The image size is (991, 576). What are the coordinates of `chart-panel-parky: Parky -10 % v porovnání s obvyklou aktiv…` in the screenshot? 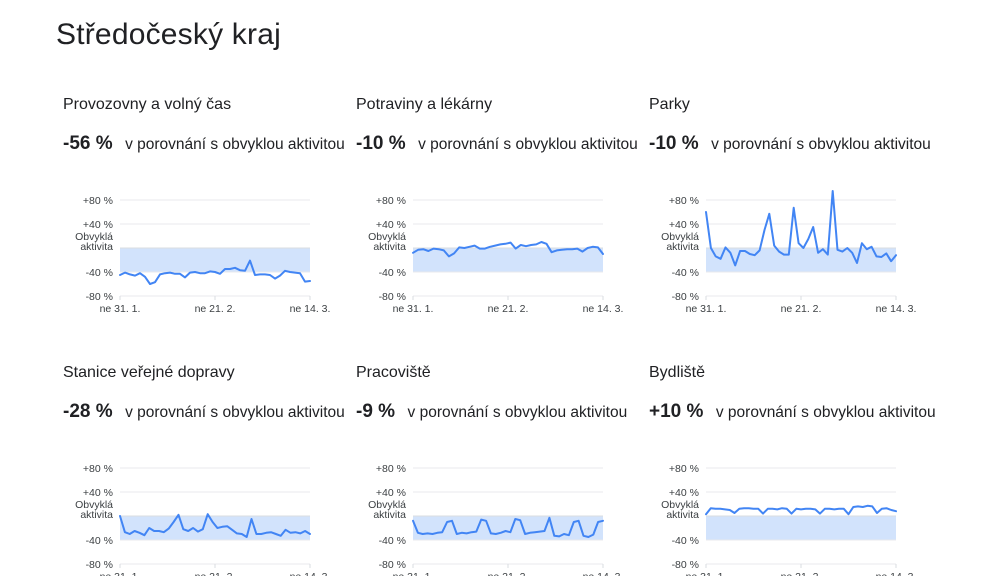 It's located at (787, 201).